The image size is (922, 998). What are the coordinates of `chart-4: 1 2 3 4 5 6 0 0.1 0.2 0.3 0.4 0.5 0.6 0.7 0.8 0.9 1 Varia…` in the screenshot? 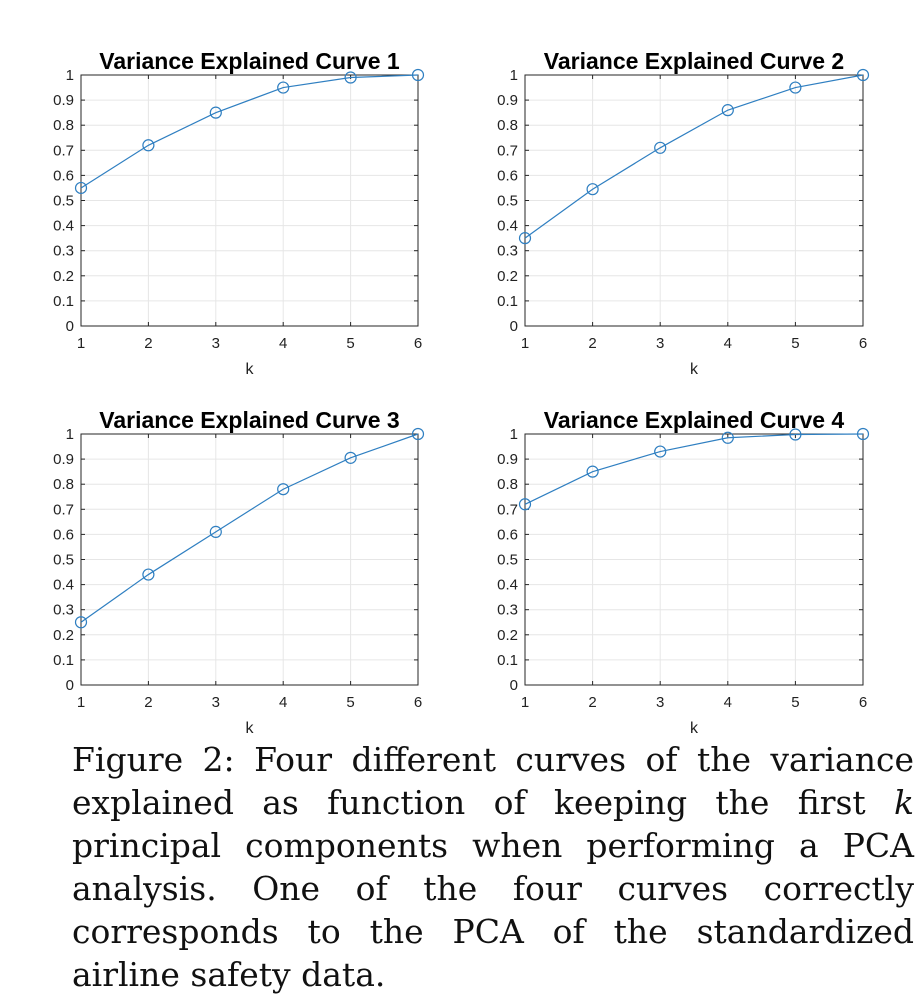 It's located at (683, 572).